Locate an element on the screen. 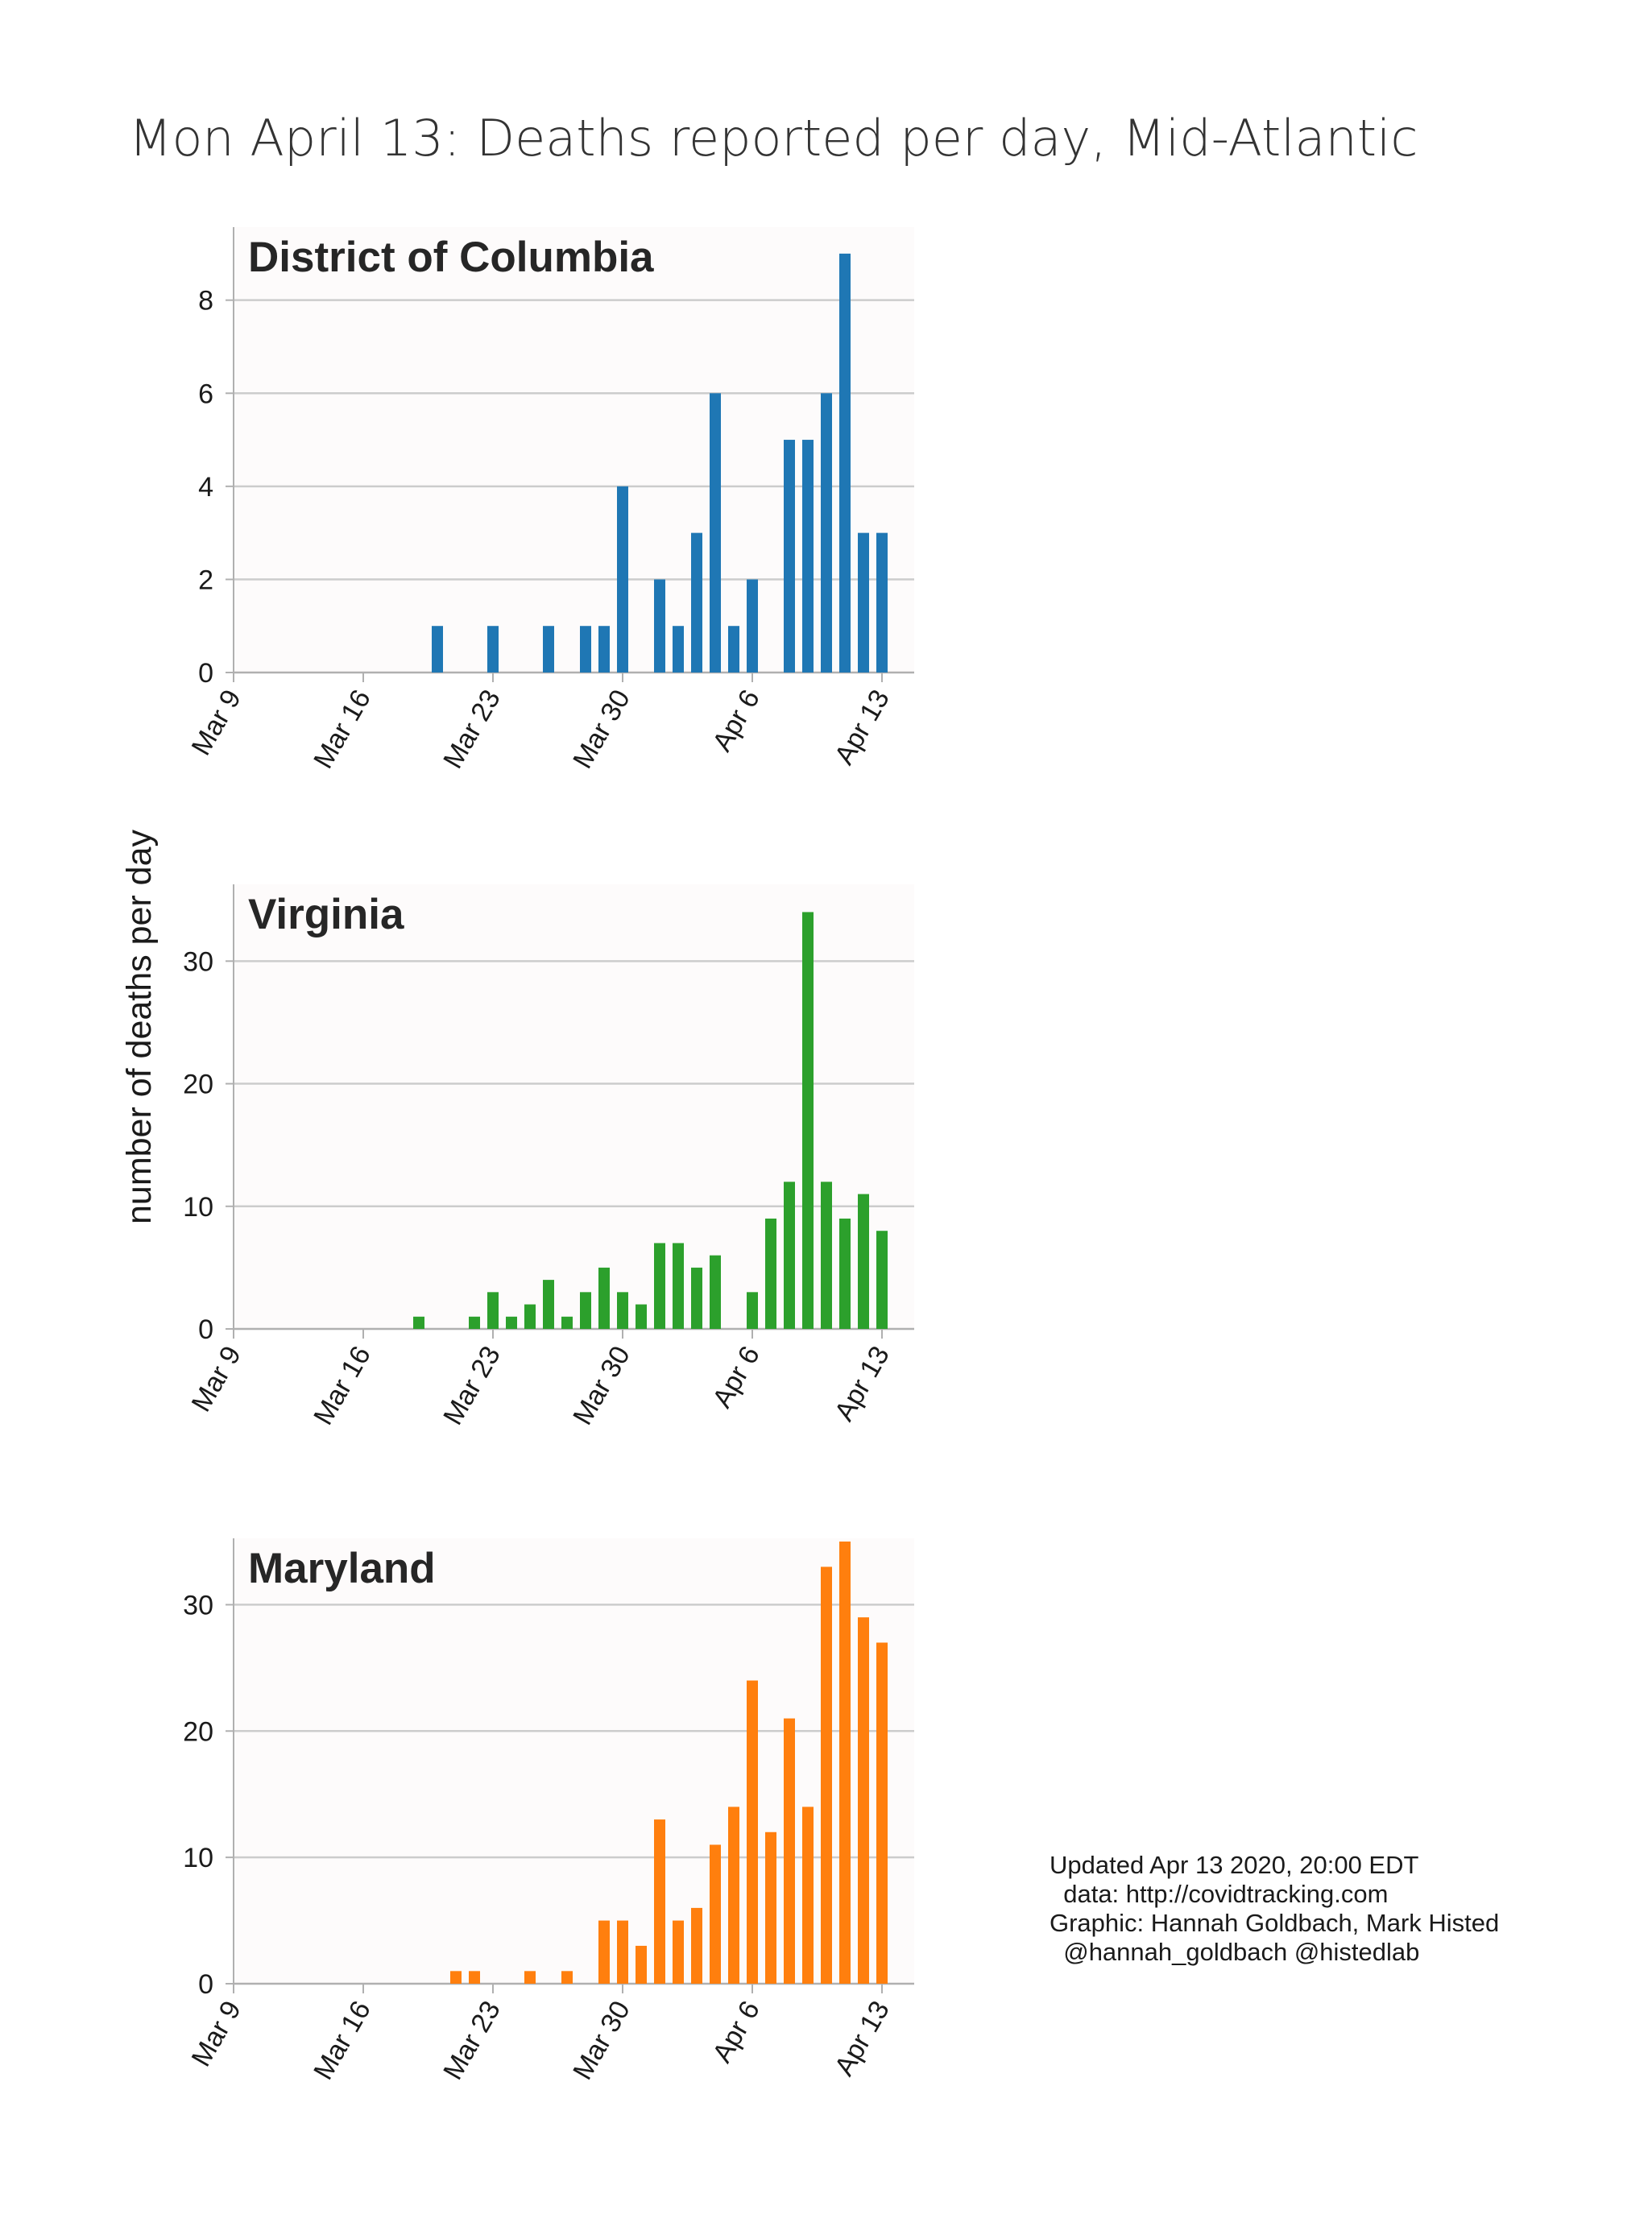 The width and height of the screenshot is (1652, 2235). credits-updated: Updated Apr 13 2020, 20:00 EDT is located at coordinates (1234, 1865).